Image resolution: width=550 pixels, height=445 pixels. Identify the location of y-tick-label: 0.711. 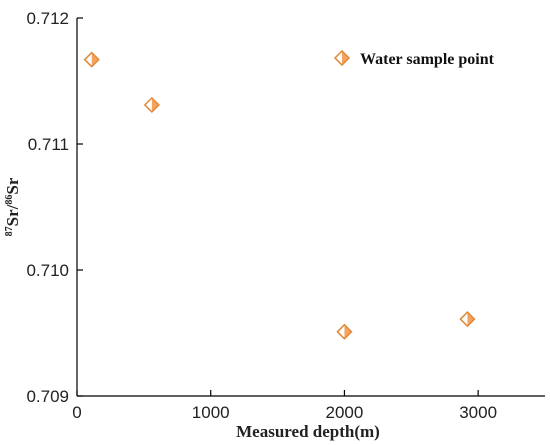
(48, 144).